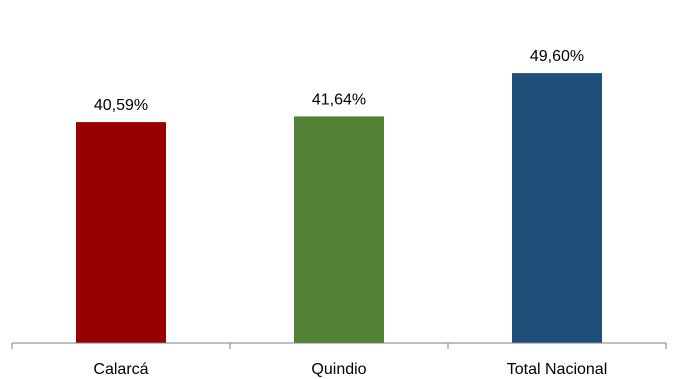  I want to click on data-label-3: 49,60%, so click(557, 56).